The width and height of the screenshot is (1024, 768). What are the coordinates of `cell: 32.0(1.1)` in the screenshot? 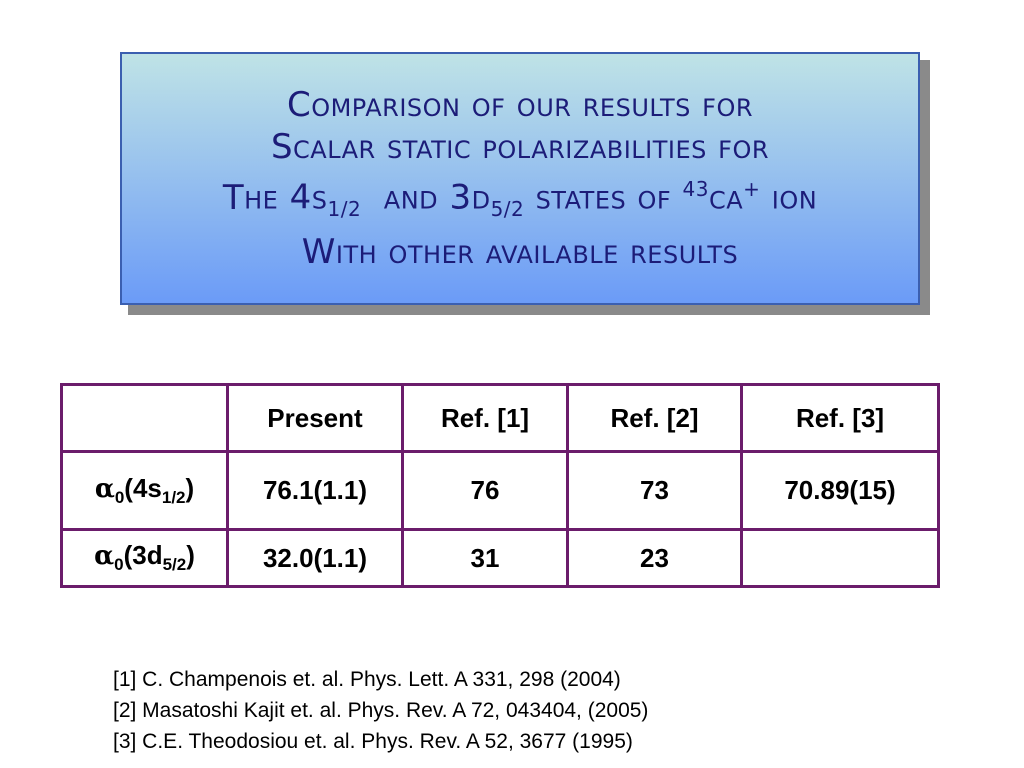 It's located at (315, 558).